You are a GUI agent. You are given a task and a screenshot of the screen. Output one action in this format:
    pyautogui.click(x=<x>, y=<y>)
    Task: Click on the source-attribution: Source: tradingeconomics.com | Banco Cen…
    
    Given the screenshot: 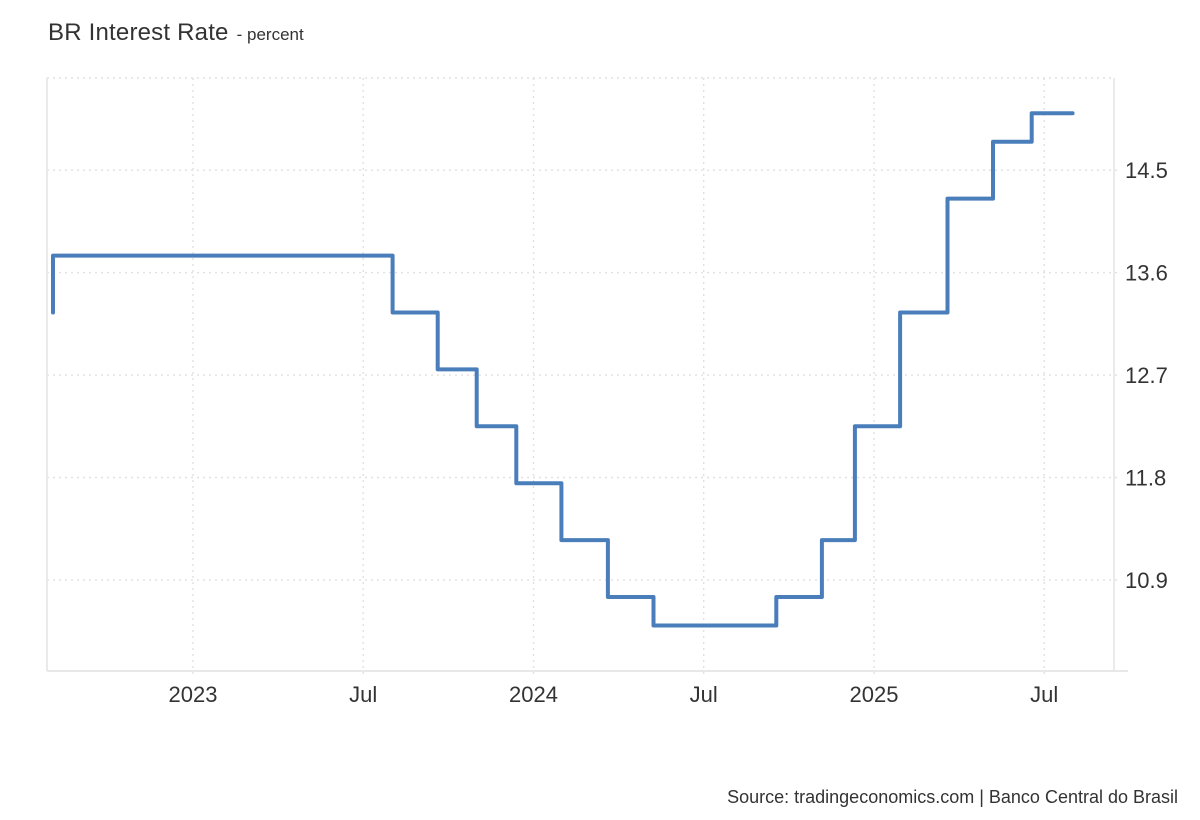 What is the action you would take?
    pyautogui.click(x=952, y=797)
    